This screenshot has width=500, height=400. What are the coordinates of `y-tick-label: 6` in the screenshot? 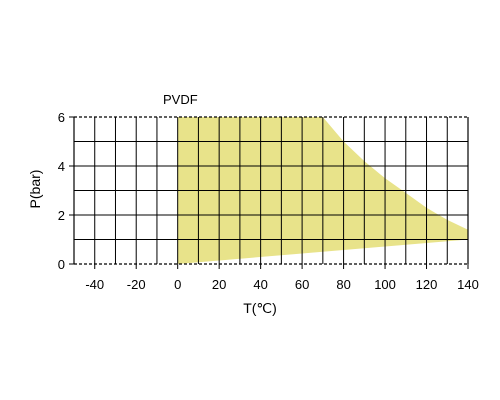 It's located at (61, 117).